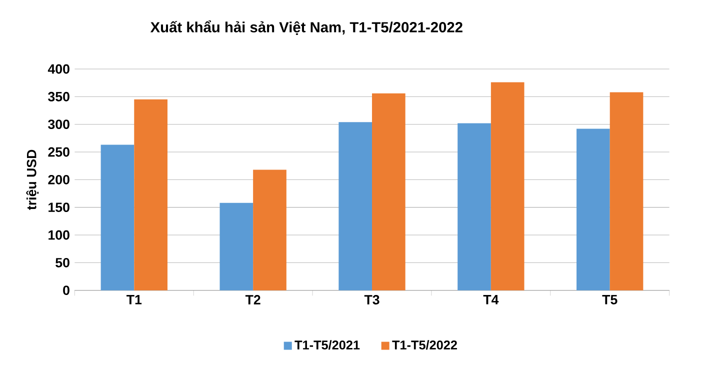  I want to click on x-tick-label: T3, so click(372, 299).